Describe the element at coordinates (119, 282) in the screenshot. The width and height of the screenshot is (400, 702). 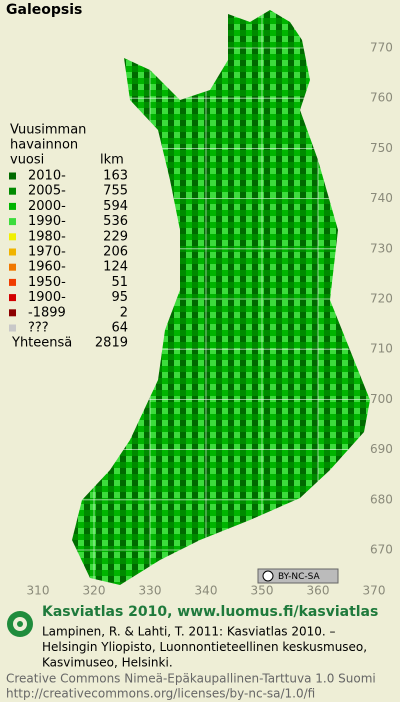
I see `legend-count: 51` at that location.